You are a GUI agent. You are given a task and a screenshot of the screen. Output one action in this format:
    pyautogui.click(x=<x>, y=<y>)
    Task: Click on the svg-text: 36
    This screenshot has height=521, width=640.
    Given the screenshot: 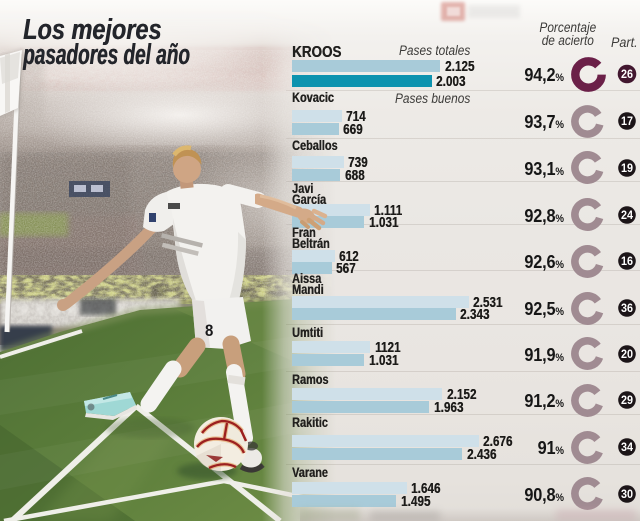 What is the action you would take?
    pyautogui.click(x=627, y=309)
    